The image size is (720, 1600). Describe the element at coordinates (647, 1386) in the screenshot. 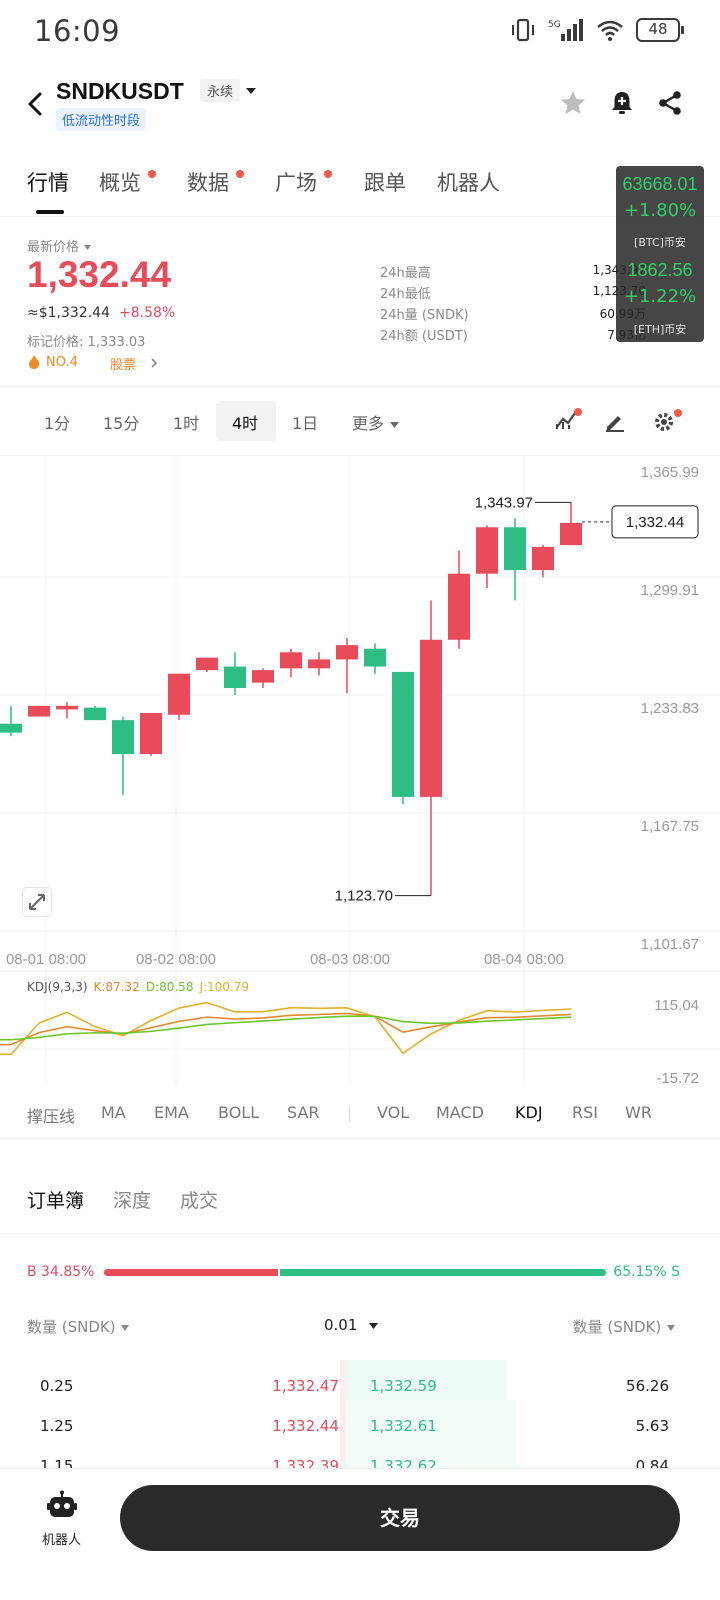

I see `ask-qty: 56.26` at that location.